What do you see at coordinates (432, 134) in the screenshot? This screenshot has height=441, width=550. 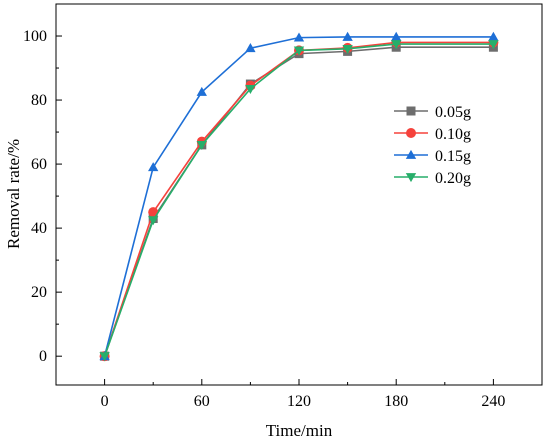 I see `legend-item: 0.10g` at bounding box center [432, 134].